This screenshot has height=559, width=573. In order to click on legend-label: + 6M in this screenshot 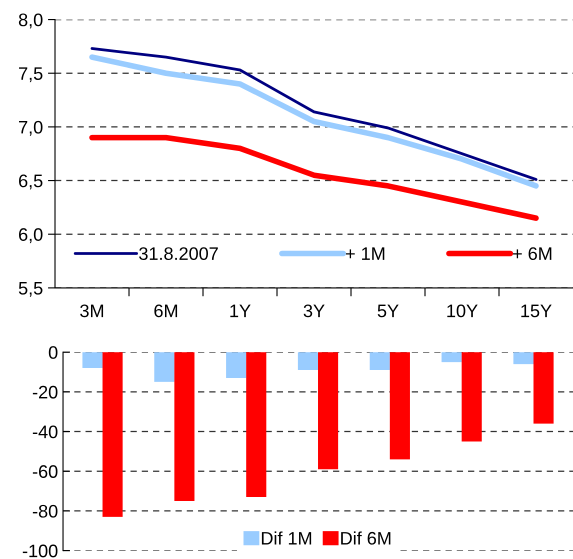, I will do `click(532, 253)`.